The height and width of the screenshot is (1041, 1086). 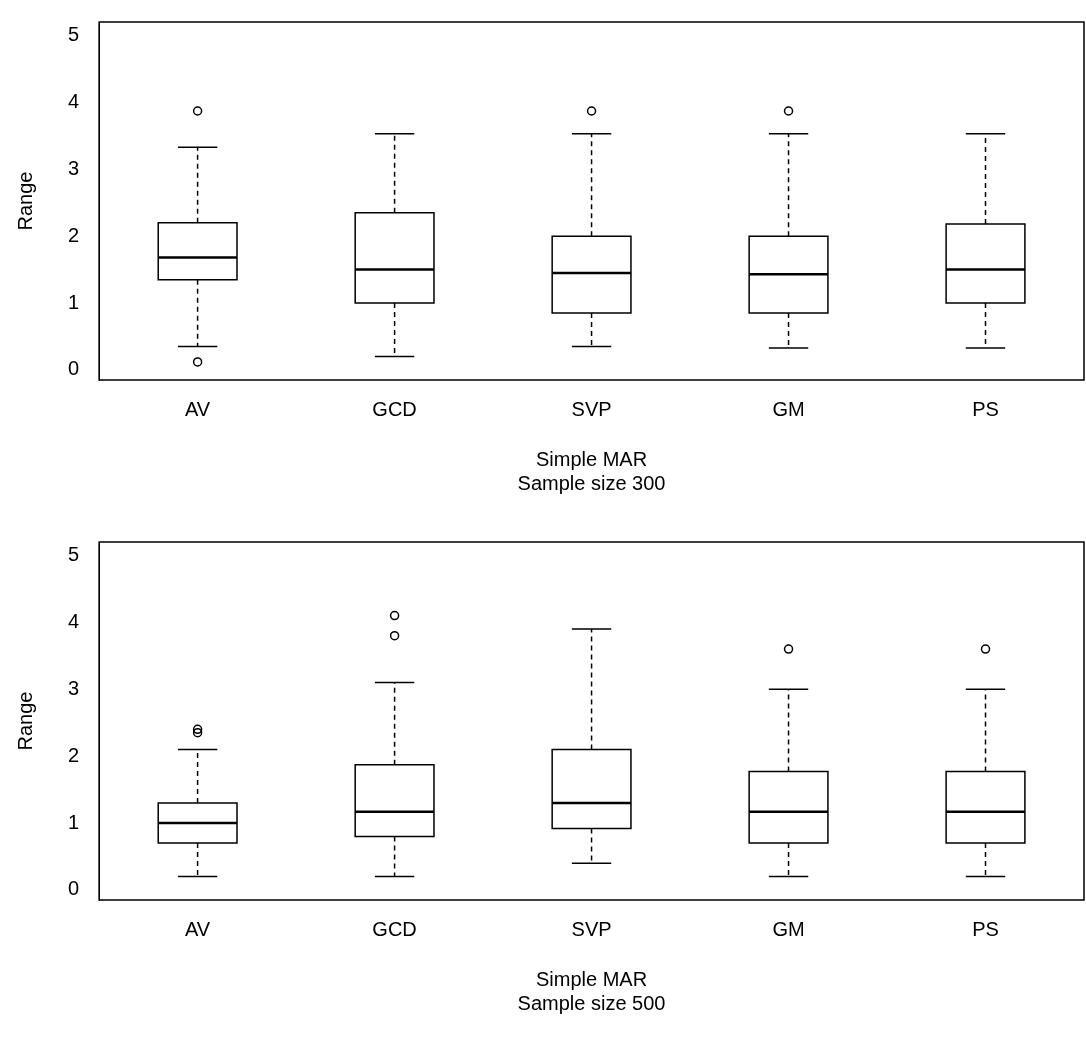 What do you see at coordinates (591, 990) in the screenshot?
I see `x-axis-title: Simple MAR Sample size 500` at bounding box center [591, 990].